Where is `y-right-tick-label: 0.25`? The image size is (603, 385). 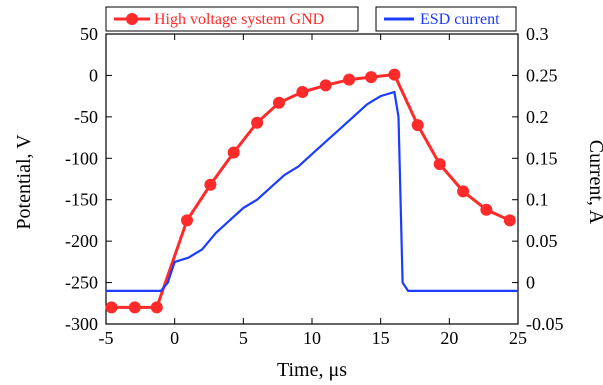 y-right-tick-label: 0.25 is located at coordinates (542, 75).